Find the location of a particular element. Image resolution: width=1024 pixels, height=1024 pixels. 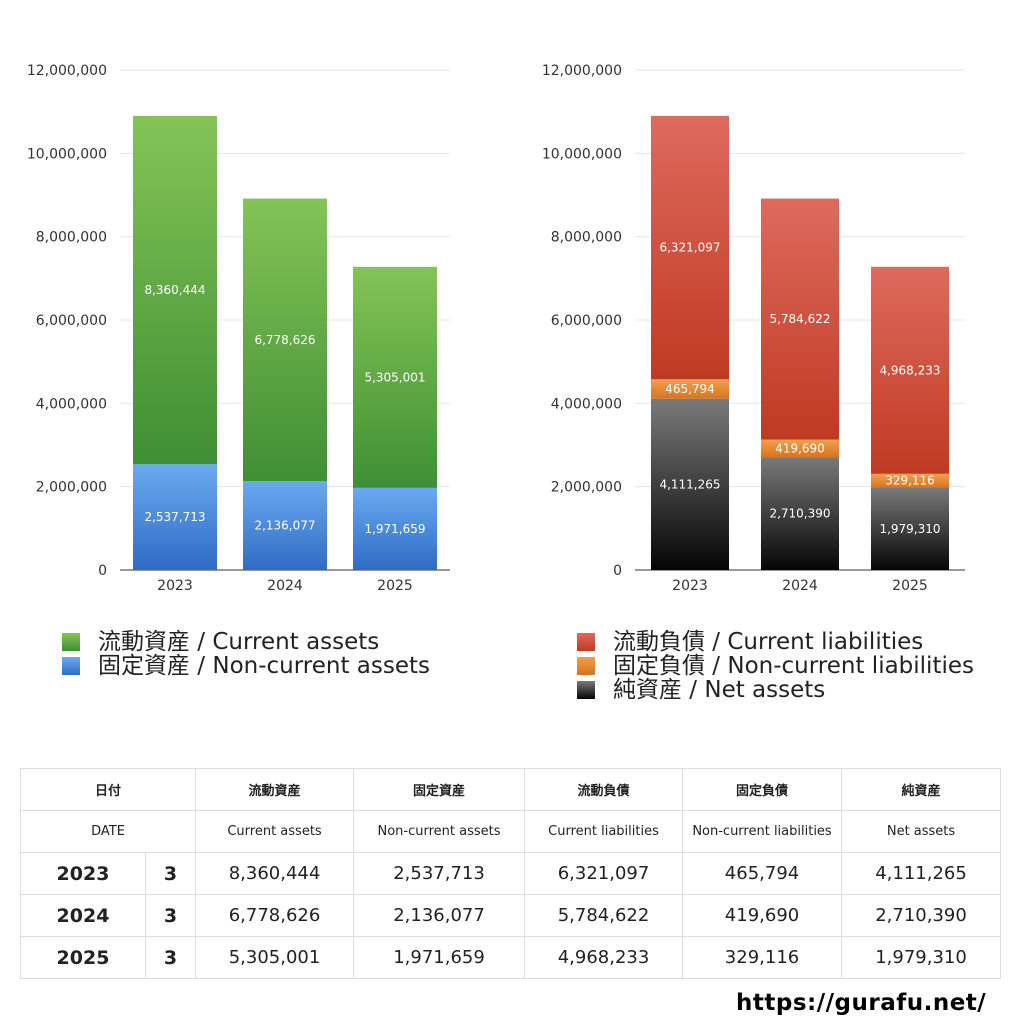

data-label: 419,690 is located at coordinates (800, 448).